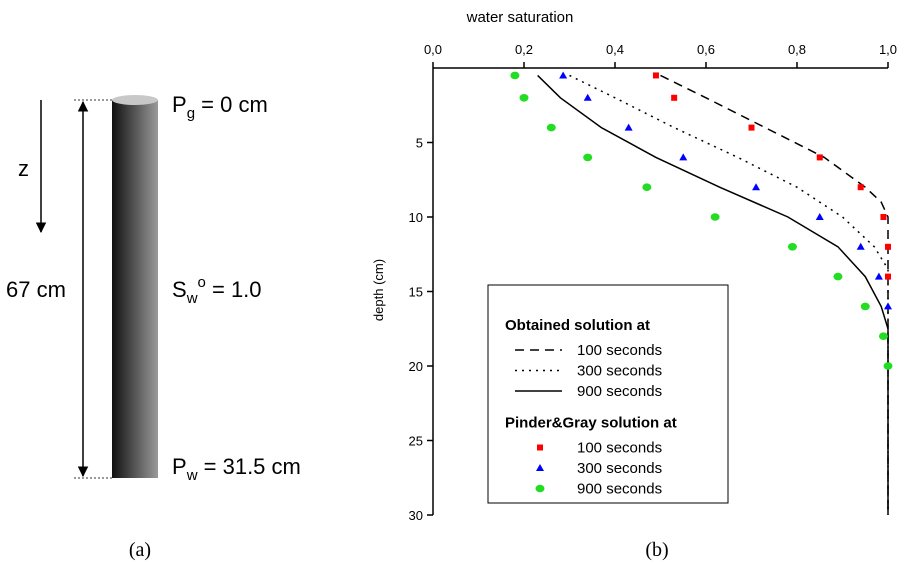 Image resolution: width=905 pixels, height=565 pixels. I want to click on x-tick-label: 0,4, so click(615, 49).